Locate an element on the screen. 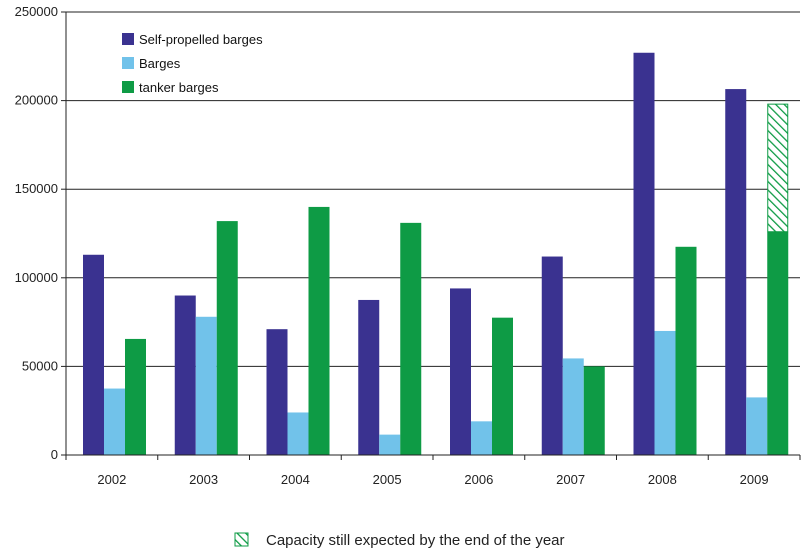 The width and height of the screenshot is (808, 551). y-tick-label: 50000 is located at coordinates (40, 365).